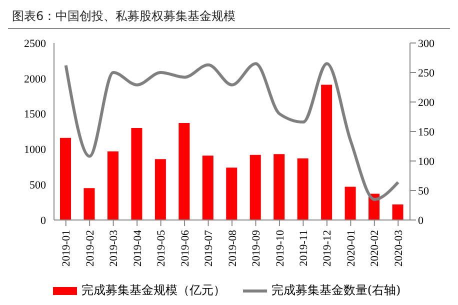  I want to click on x-tick-label: 2019-12, so click(328, 248).